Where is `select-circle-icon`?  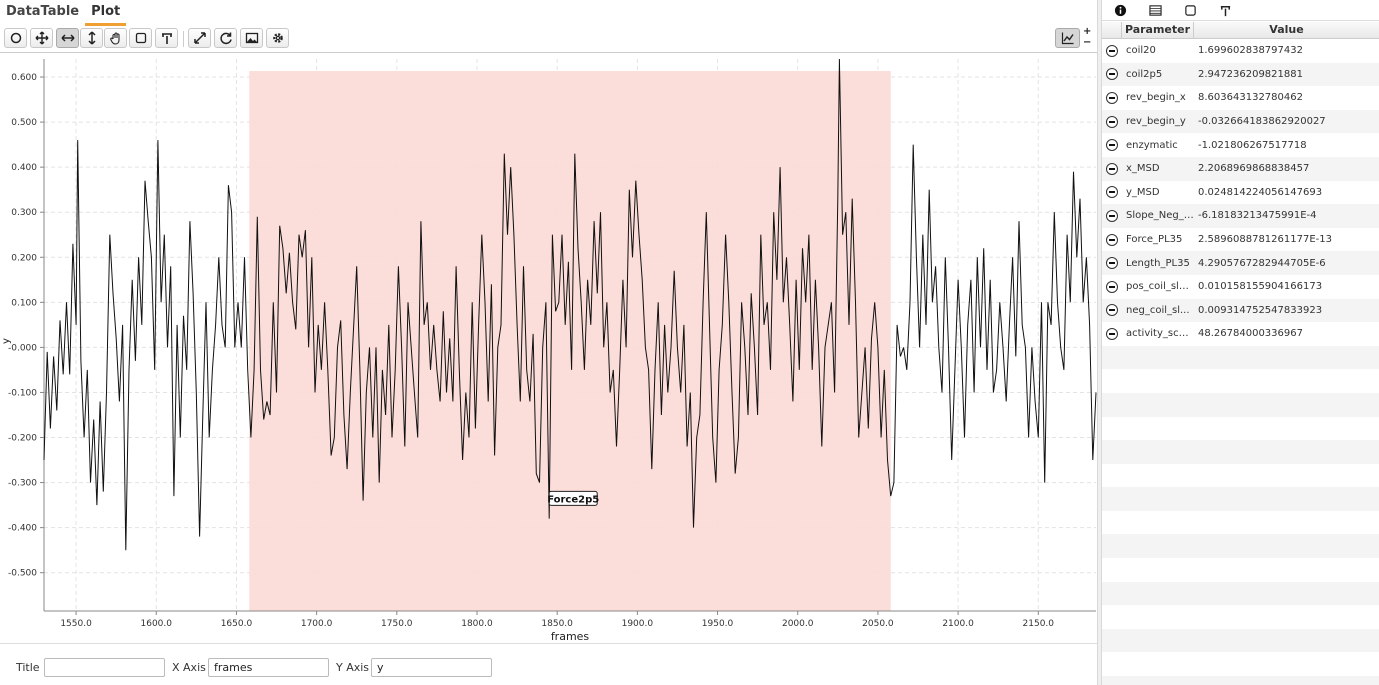 select-circle-icon is located at coordinates (15, 38).